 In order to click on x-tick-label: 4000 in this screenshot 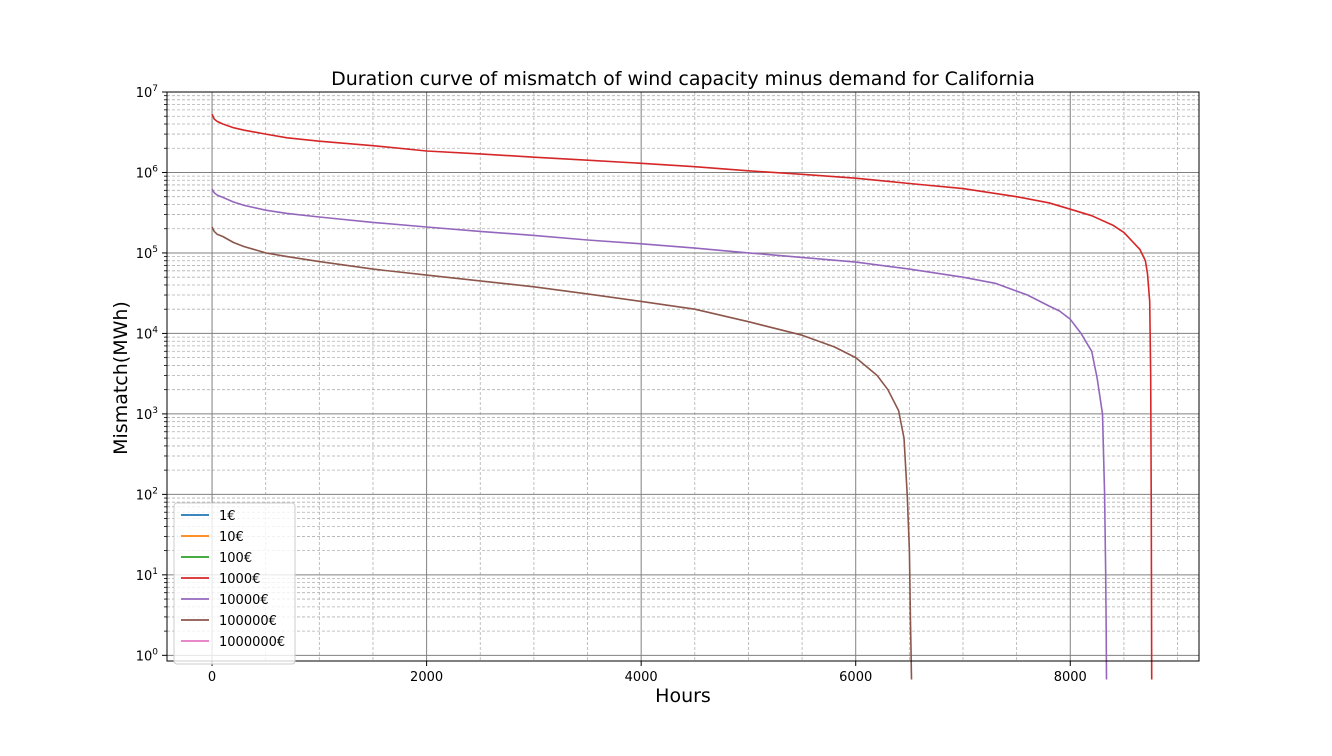, I will do `click(641, 677)`.